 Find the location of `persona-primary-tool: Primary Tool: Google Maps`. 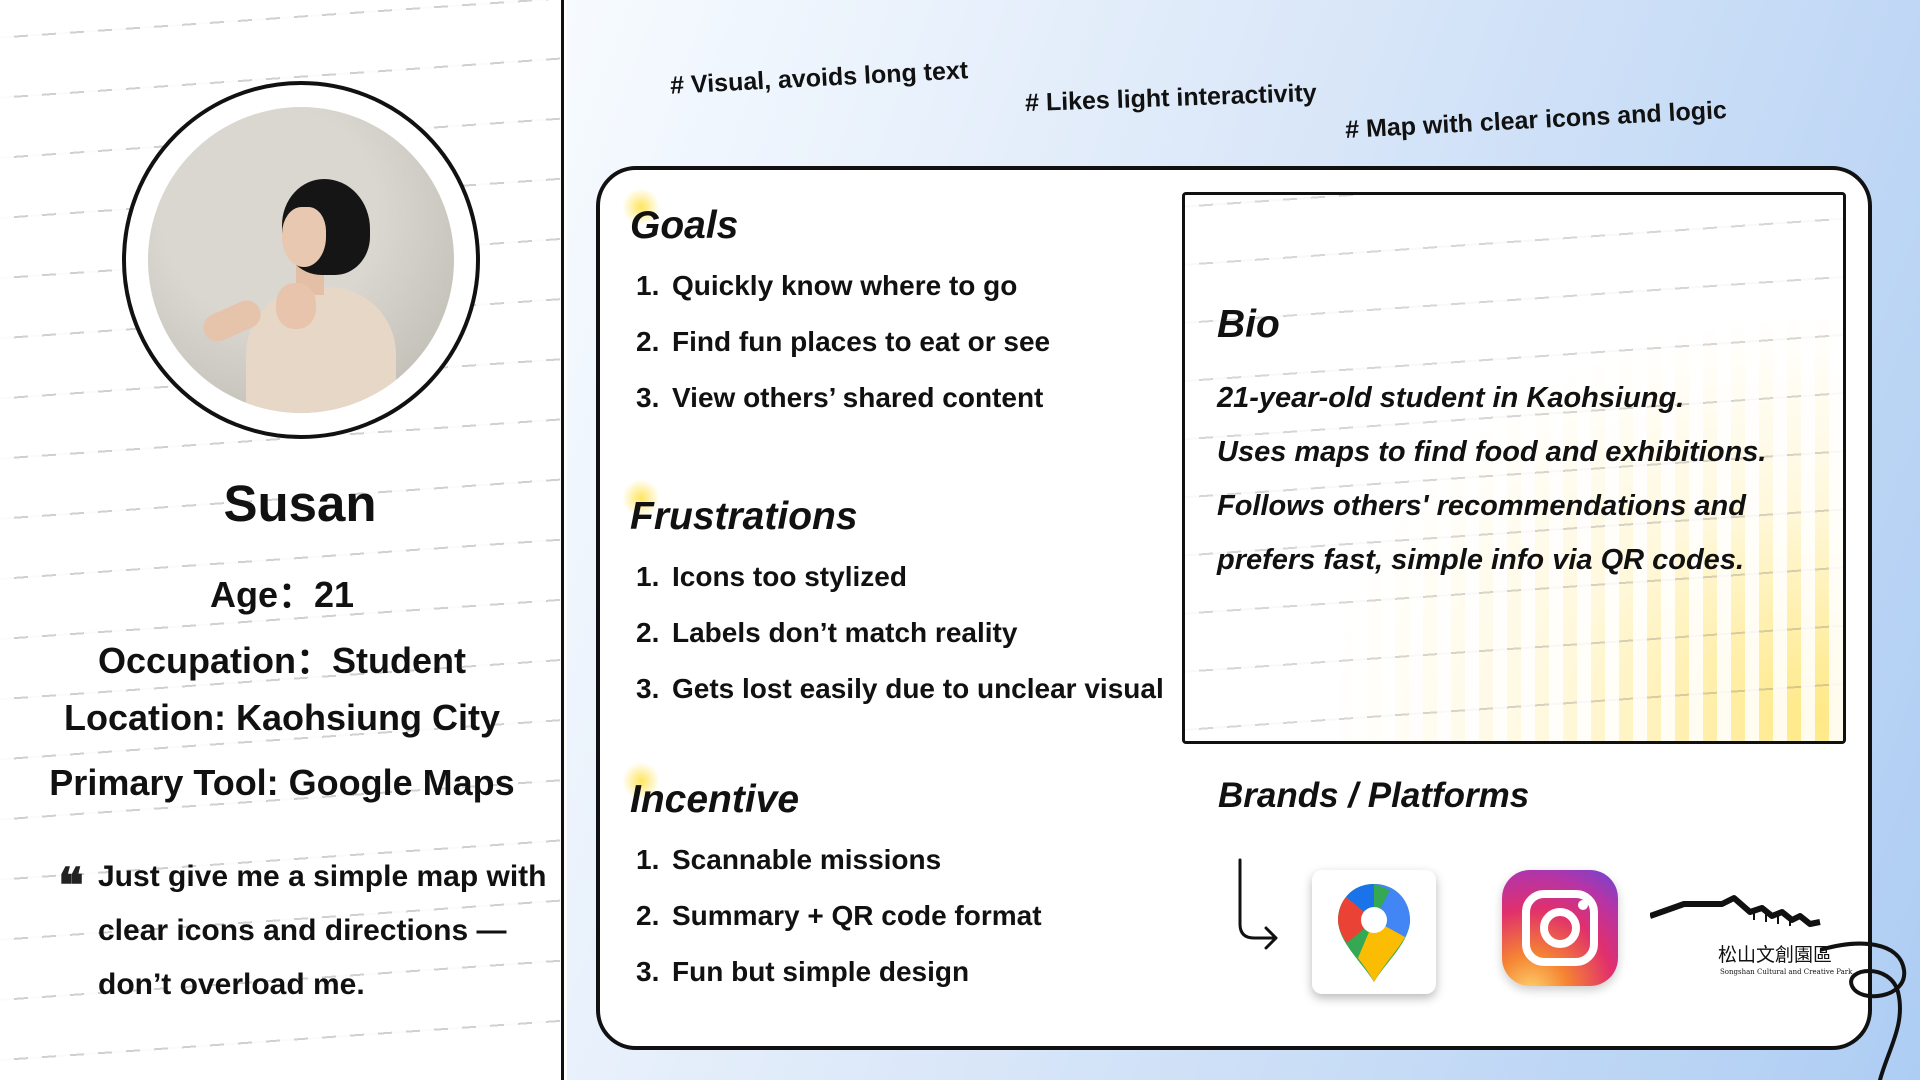

persona-primary-tool: Primary Tool: Google Maps is located at coordinates (282, 782).